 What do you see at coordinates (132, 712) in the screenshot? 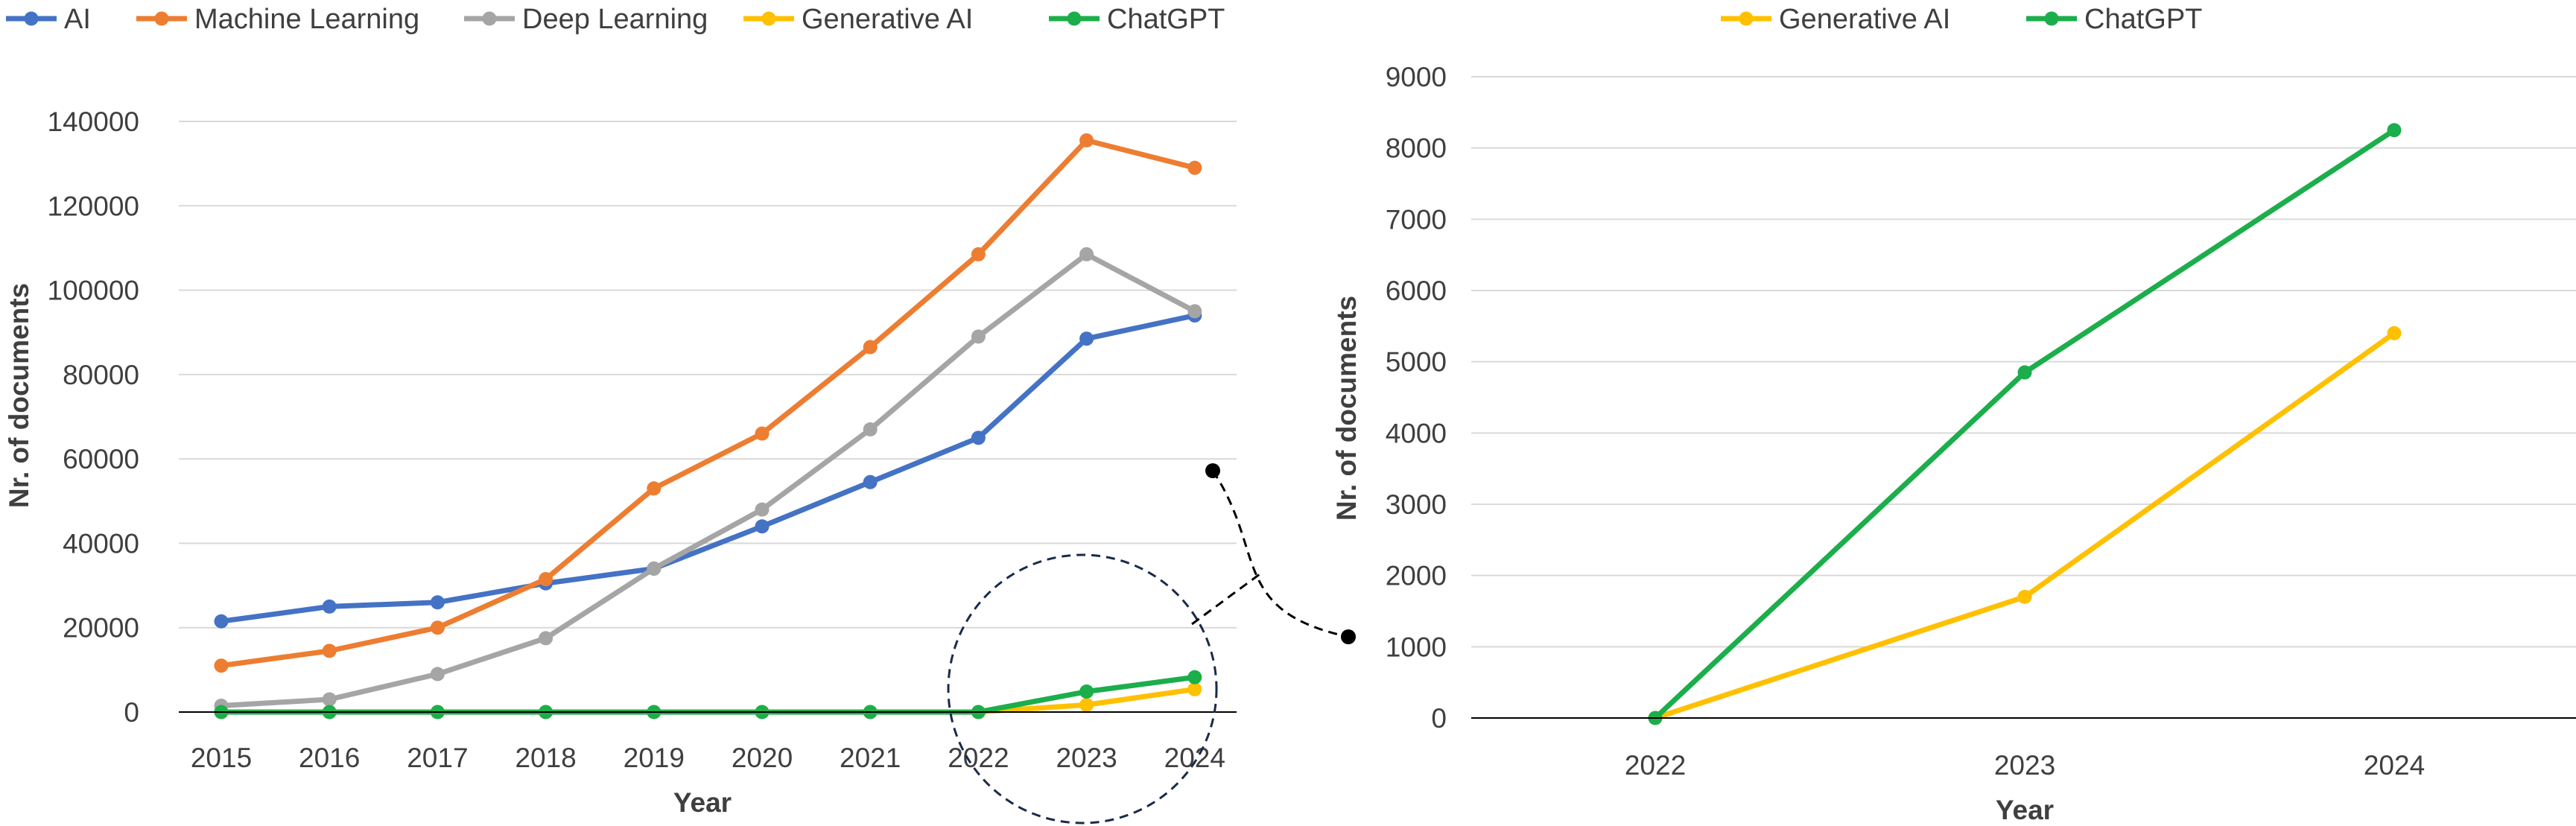
I see `left-y-tick-label: 0` at bounding box center [132, 712].